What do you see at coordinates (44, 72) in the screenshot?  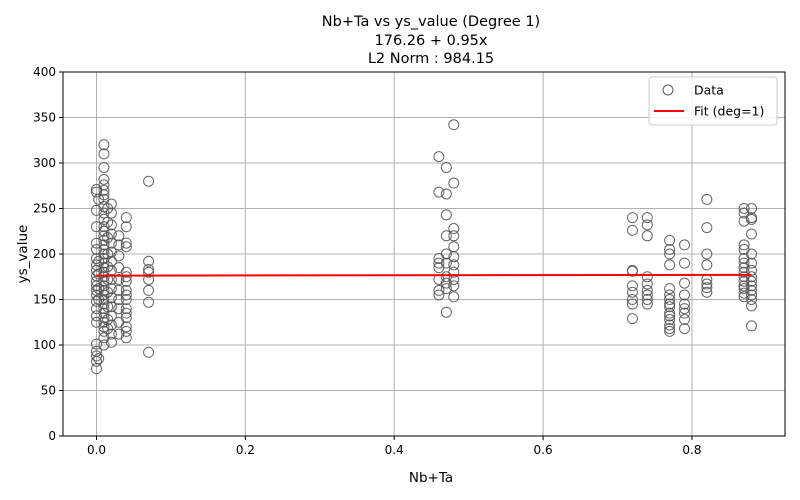 I see `y-tick-label: 400` at bounding box center [44, 72].